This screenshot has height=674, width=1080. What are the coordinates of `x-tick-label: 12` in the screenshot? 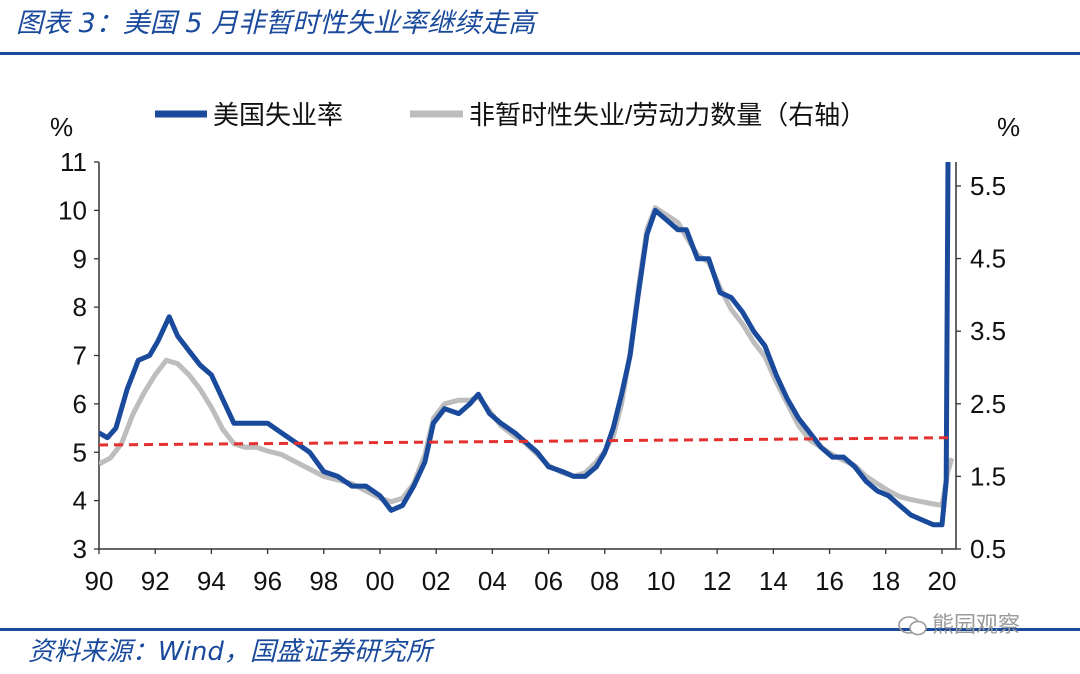 It's located at (717, 581).